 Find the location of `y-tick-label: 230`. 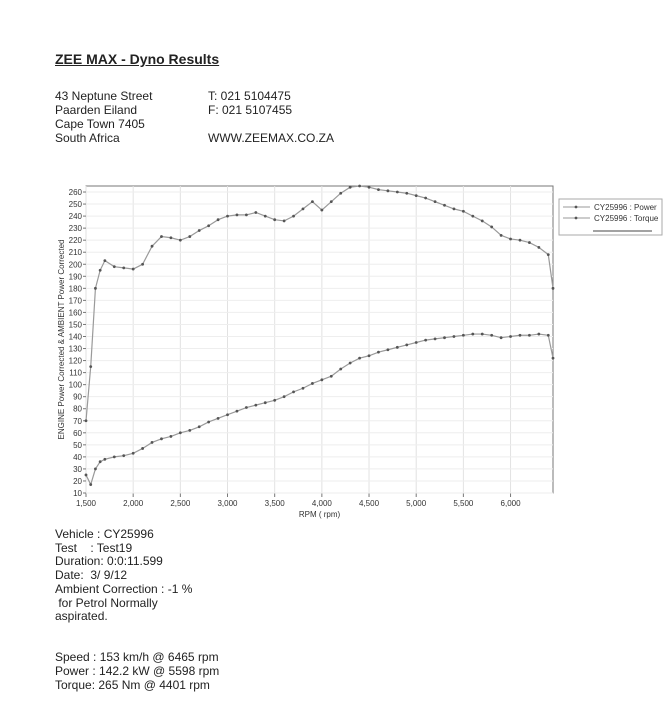

y-tick-label: 230 is located at coordinates (76, 228).